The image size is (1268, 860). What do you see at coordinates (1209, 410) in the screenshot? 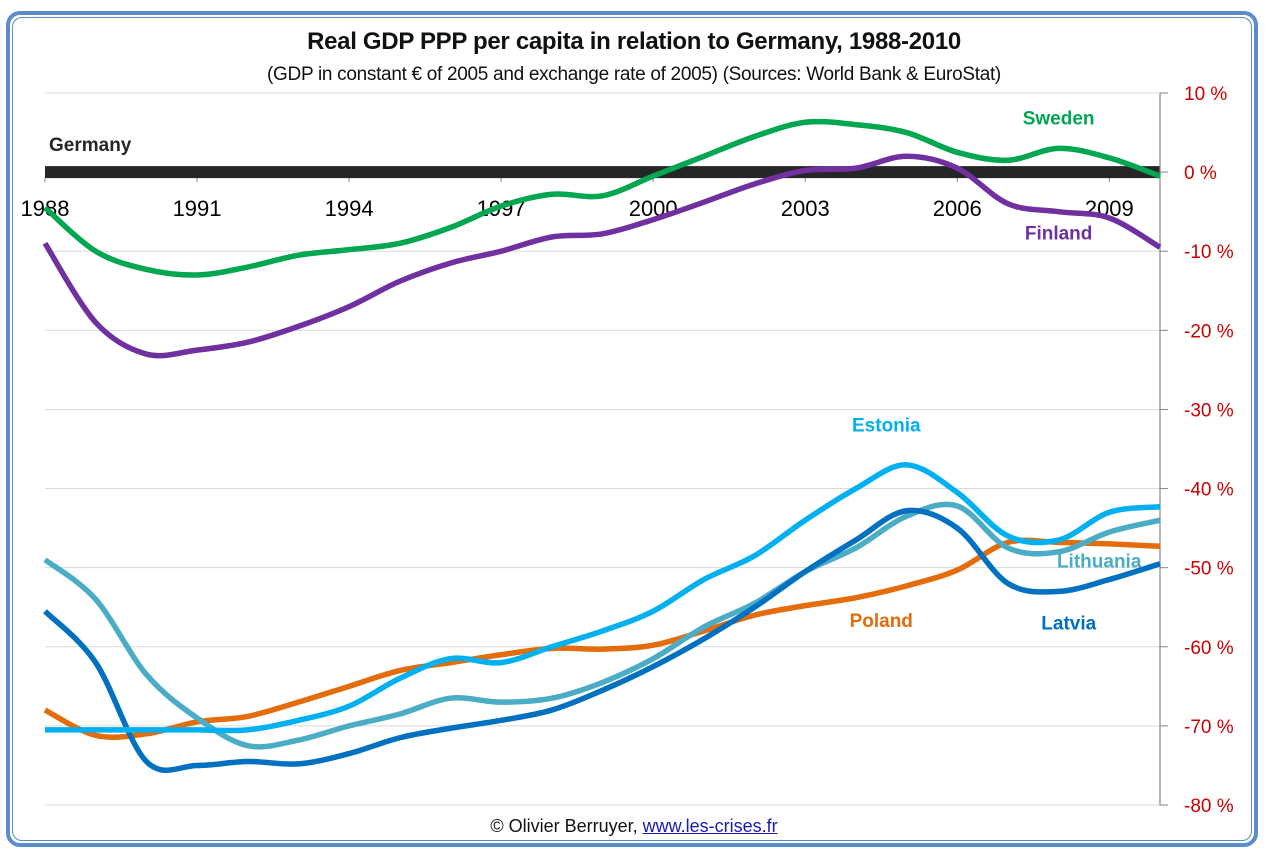
I see `y-tick-label: -30 %` at bounding box center [1209, 410].